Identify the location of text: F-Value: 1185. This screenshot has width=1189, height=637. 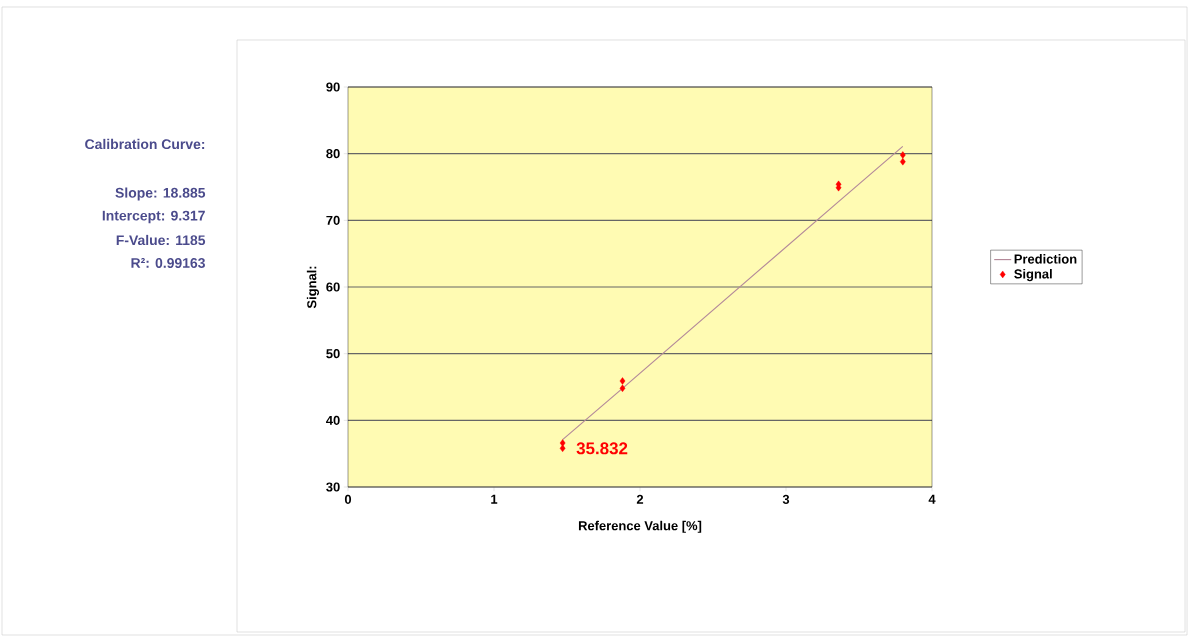
(161, 240).